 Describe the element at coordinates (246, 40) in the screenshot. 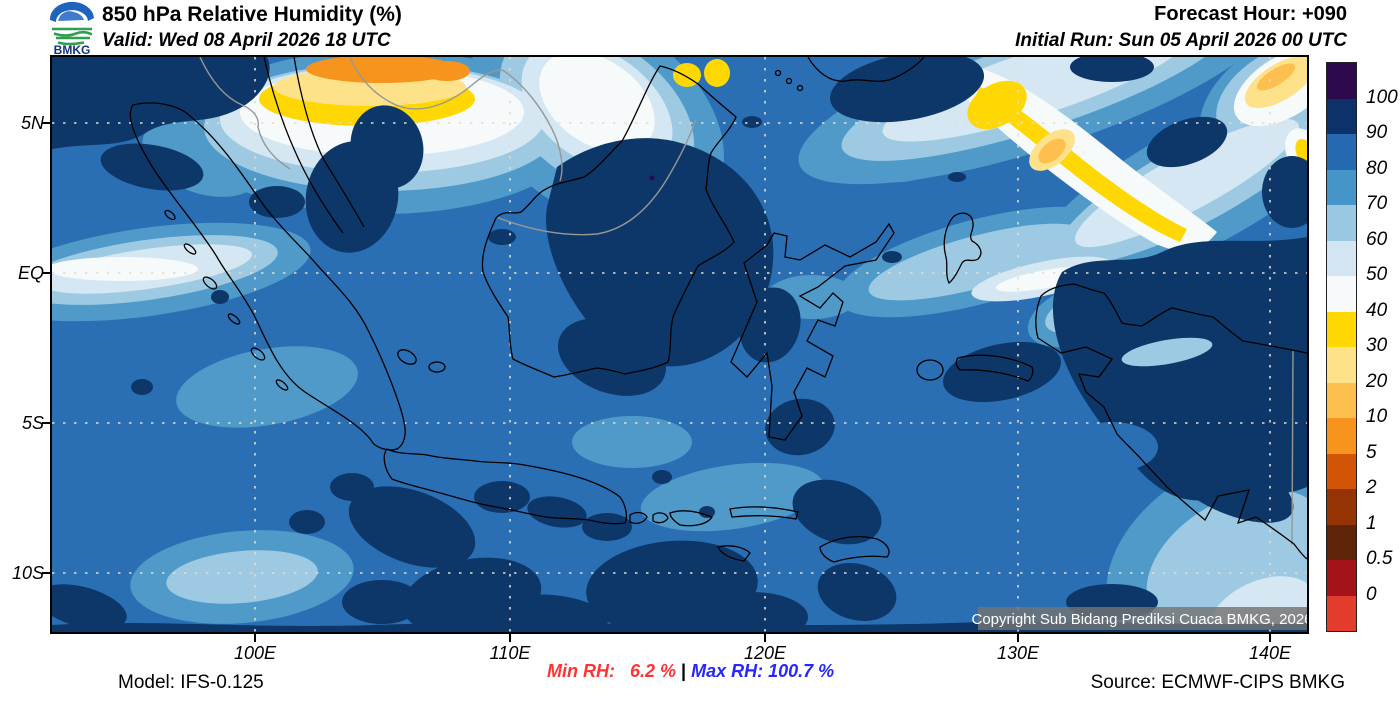

I see `valid-time-label: Valid: Wed 08 April 2026 18 UTC` at that location.